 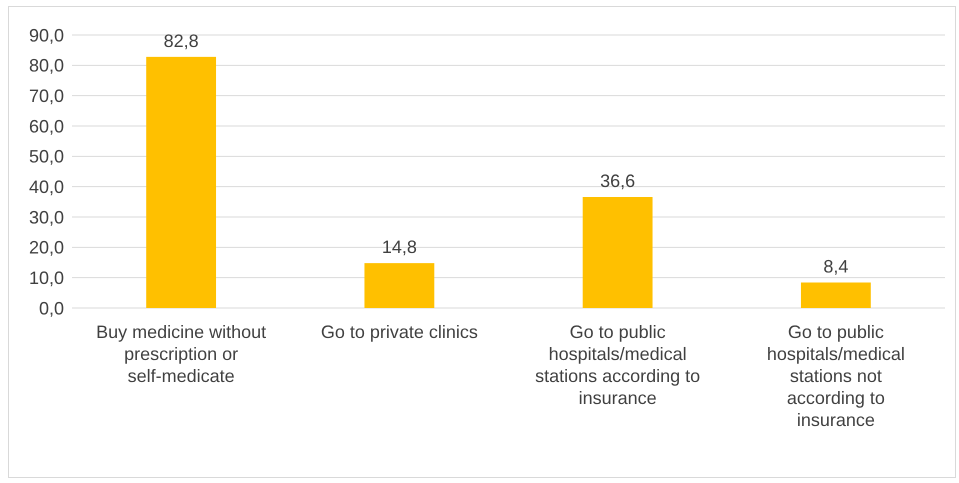 I want to click on y-tick-label: 90,0, so click(x=46, y=35).